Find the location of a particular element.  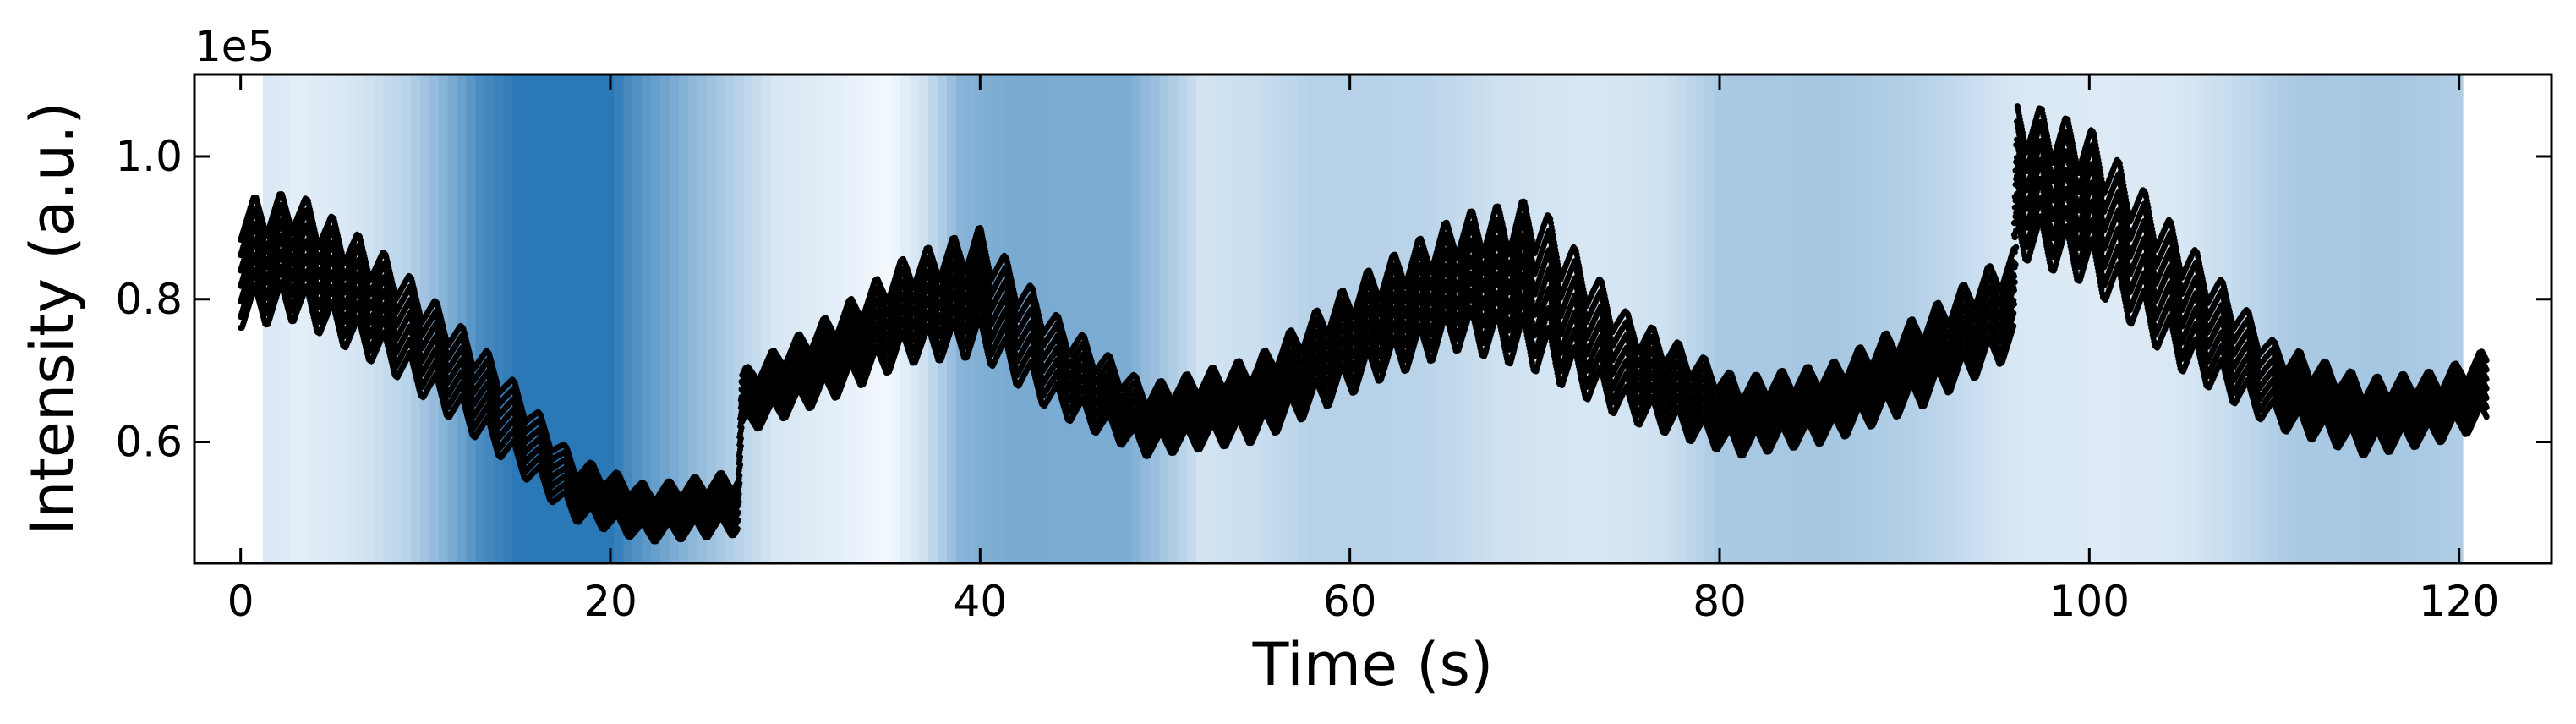

x-tick-label: 40 is located at coordinates (981, 601).